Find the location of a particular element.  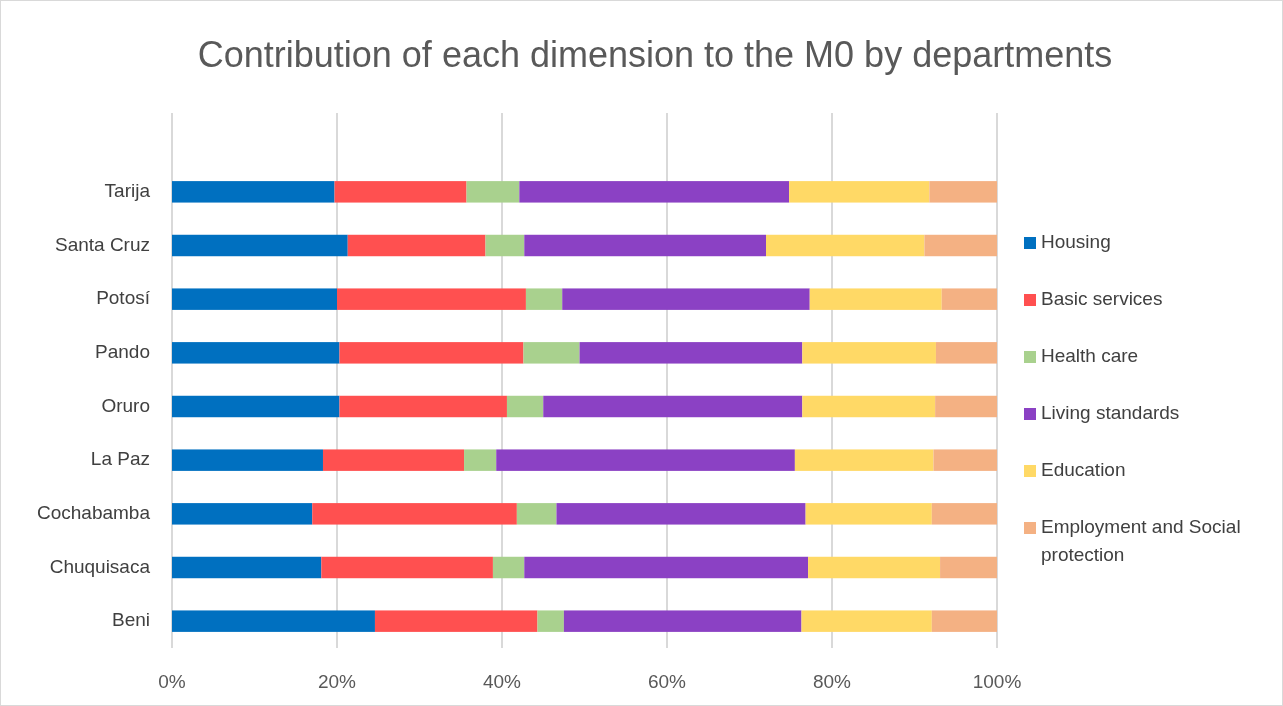

legend-label: Living standards is located at coordinates (1110, 413).